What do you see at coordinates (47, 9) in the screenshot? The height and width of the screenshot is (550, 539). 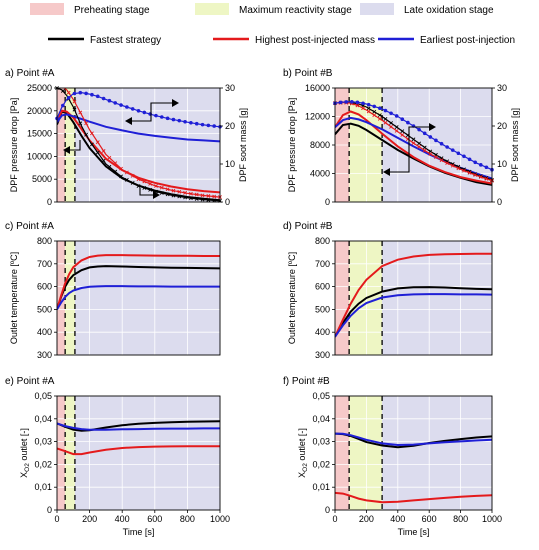 I see `legend-swatch-stage_preheating` at bounding box center [47, 9].